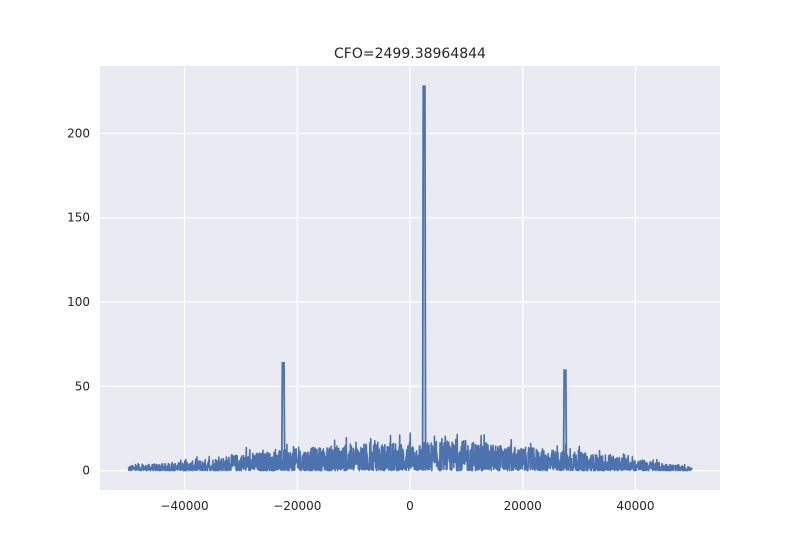  I want to click on x-tick-label: −40000, so click(184, 506).